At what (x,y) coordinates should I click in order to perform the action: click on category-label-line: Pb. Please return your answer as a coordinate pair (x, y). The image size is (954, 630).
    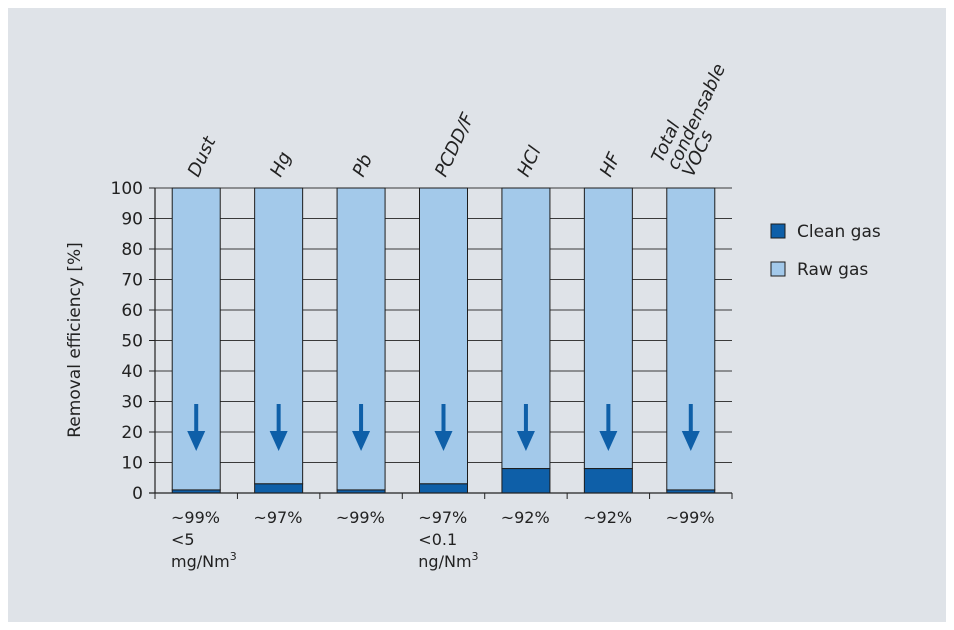
    Looking at the image, I should click on (363, 165).